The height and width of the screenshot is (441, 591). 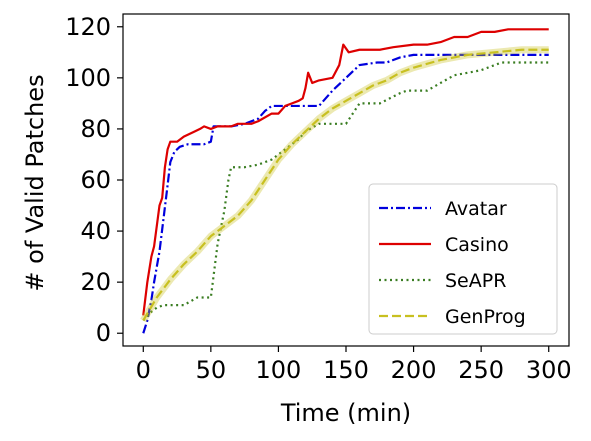 What do you see at coordinates (95, 129) in the screenshot?
I see `y-tick-label: 80` at bounding box center [95, 129].